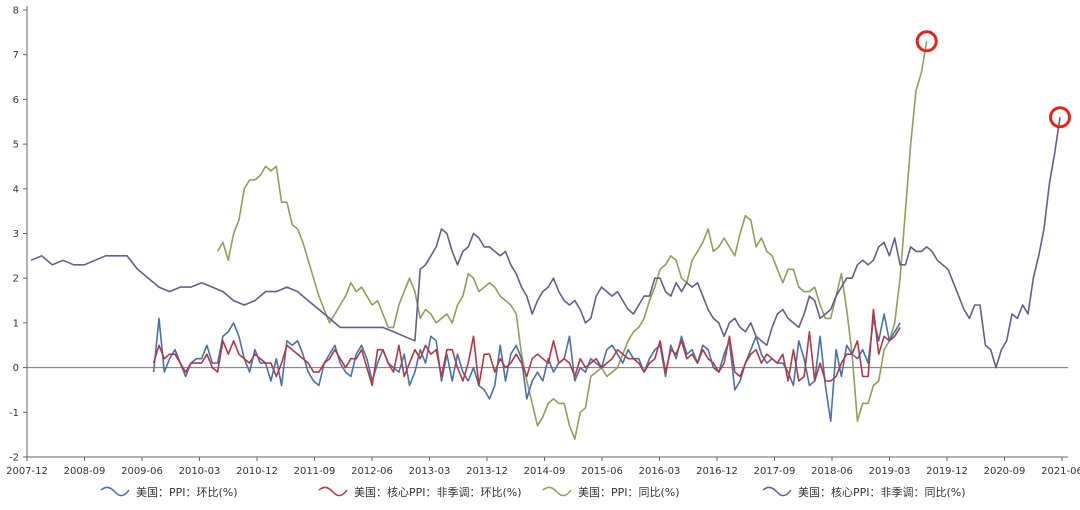  What do you see at coordinates (372, 471) in the screenshot?
I see `x-tick-label: 2012-06` at bounding box center [372, 471].